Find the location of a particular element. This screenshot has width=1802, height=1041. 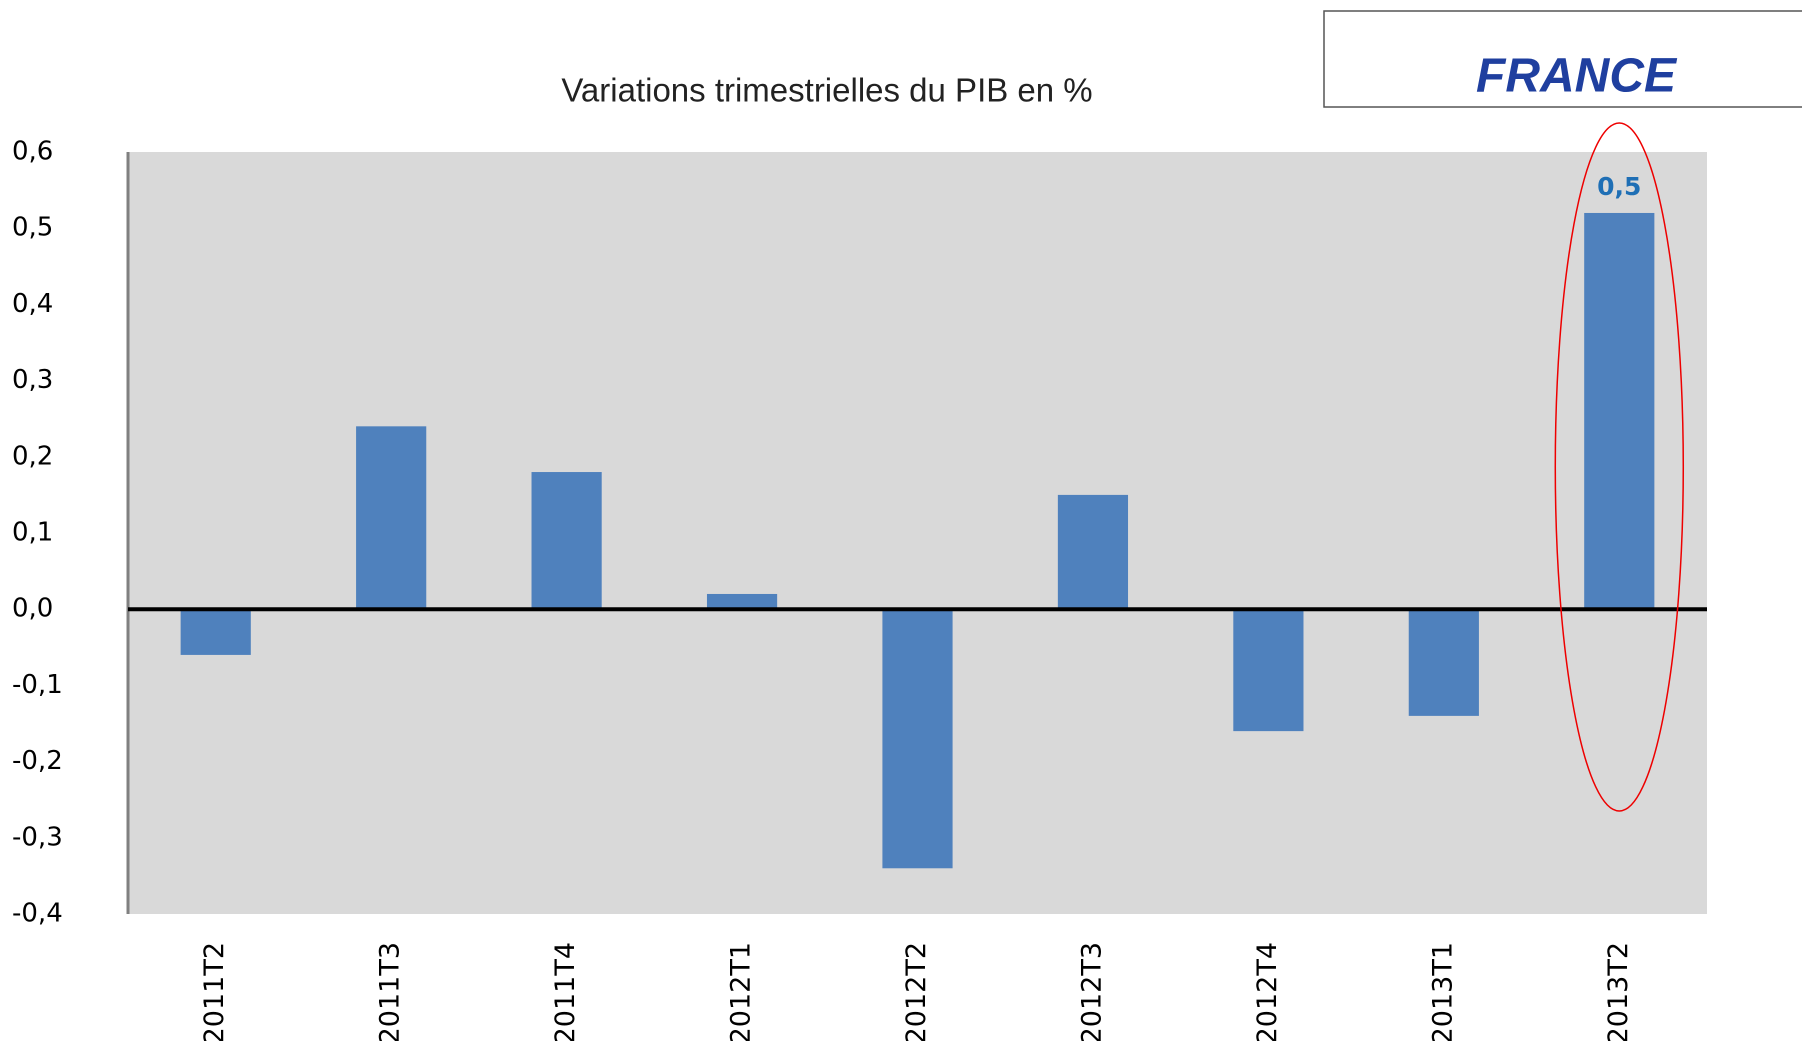

x-tick-label: 2012T1 is located at coordinates (741, 991).